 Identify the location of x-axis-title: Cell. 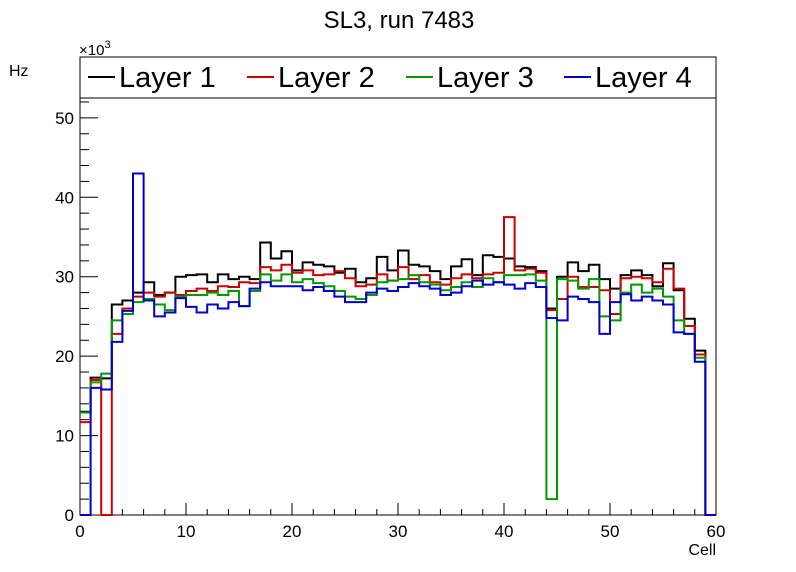
(702, 550).